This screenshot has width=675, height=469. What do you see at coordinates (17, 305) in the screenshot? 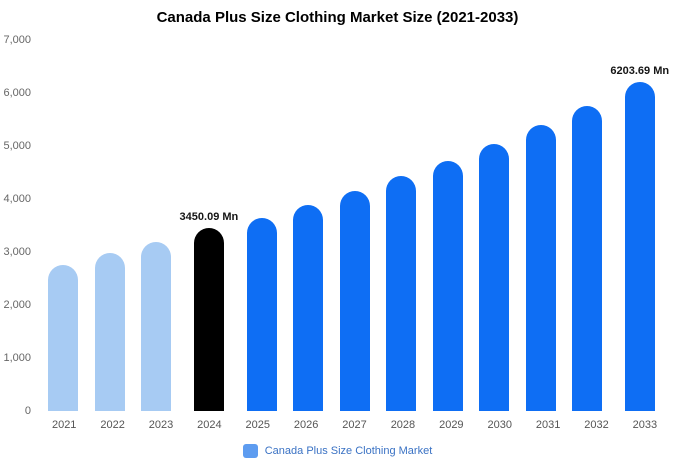
I see `y-tick-label: 2,000` at bounding box center [17, 305].